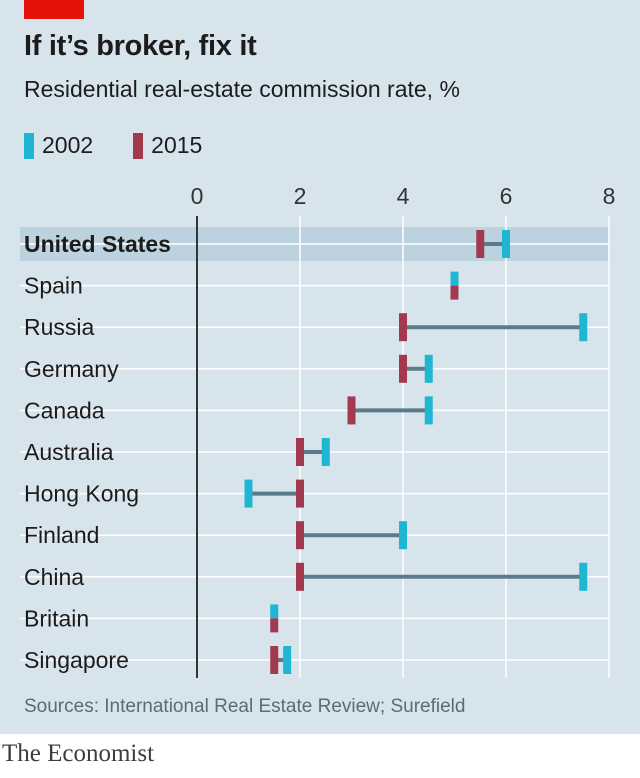 The image size is (640, 778). Describe the element at coordinates (54, 9) in the screenshot. I see `brand-red-tag` at that location.